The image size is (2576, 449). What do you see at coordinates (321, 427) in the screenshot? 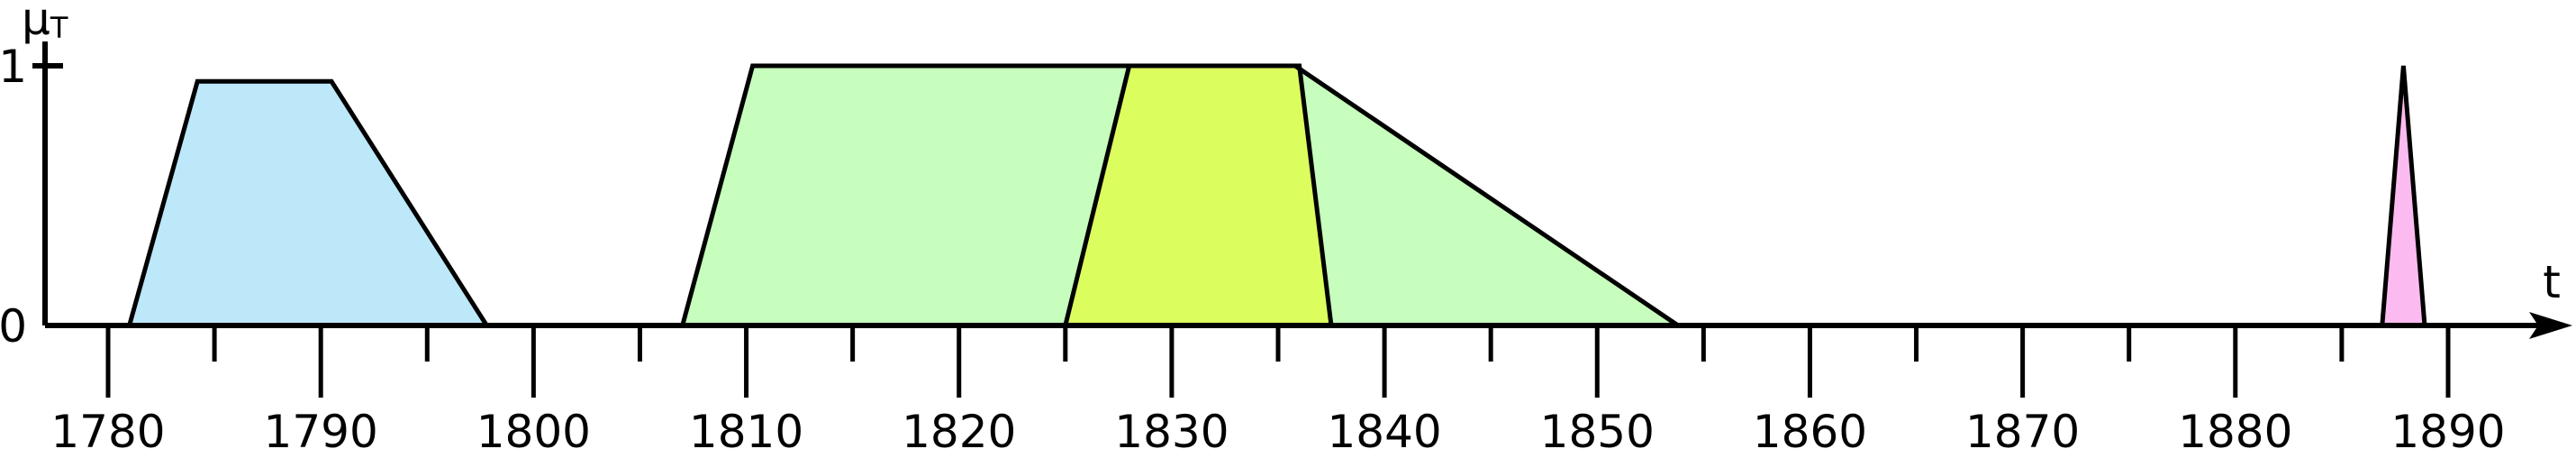
I see `x-tick-label: 1790` at bounding box center [321, 427].